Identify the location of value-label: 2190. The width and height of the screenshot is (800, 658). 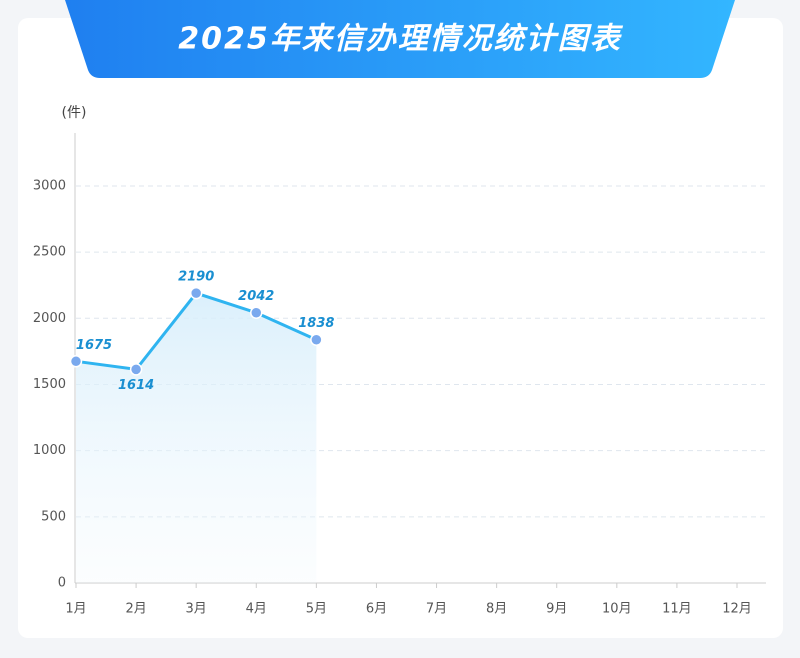
(196, 277).